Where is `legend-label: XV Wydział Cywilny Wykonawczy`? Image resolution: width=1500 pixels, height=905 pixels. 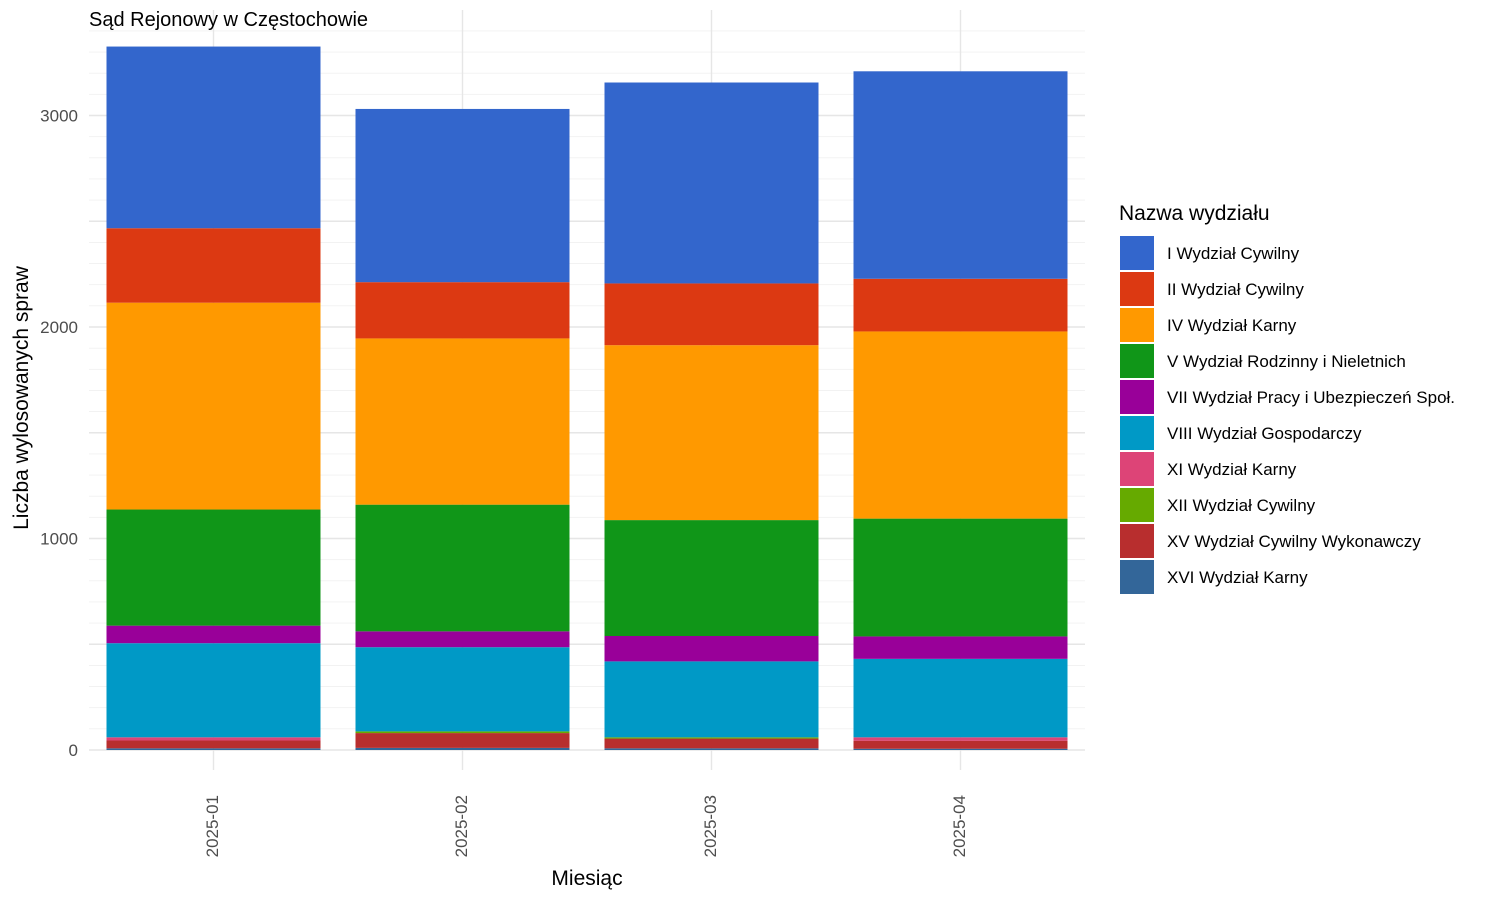 legend-label: XV Wydział Cywilny Wykonawczy is located at coordinates (1294, 541).